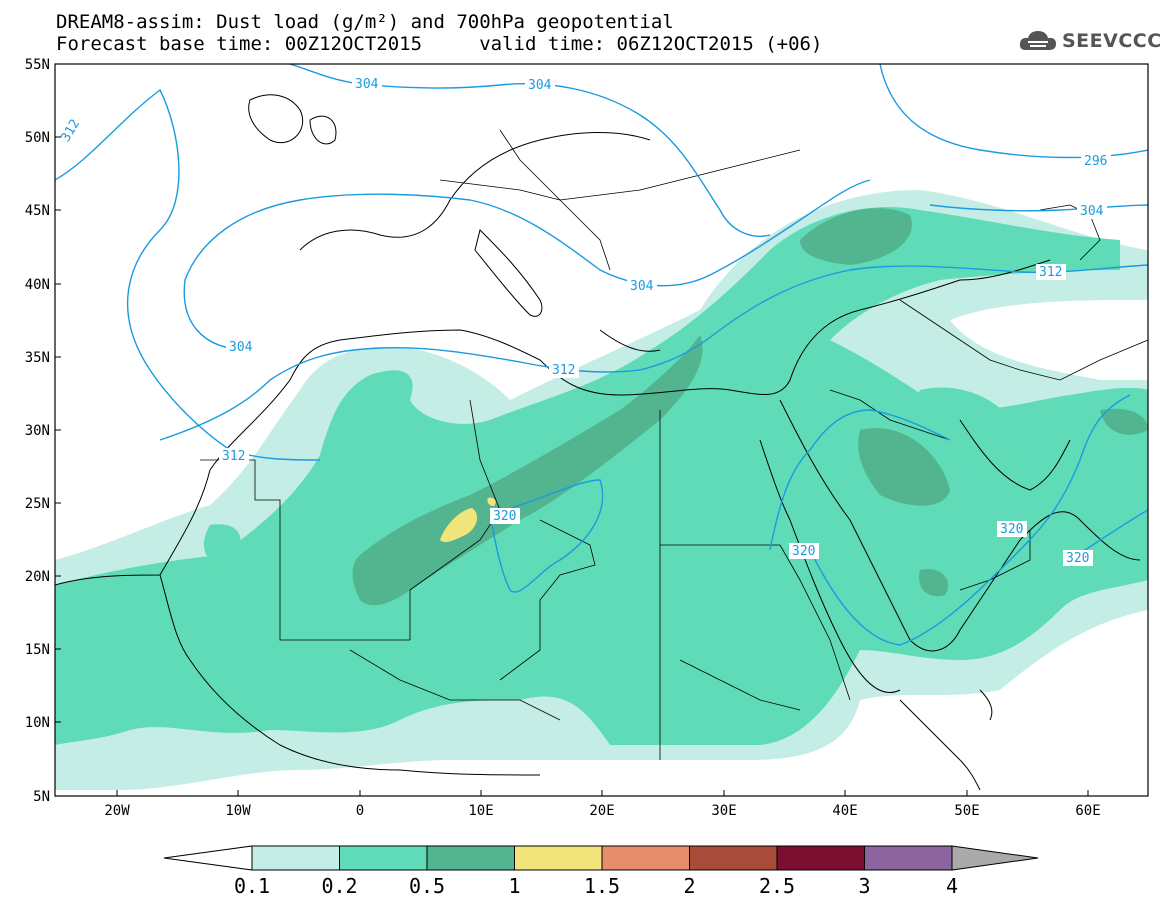  What do you see at coordinates (37, 138) in the screenshot?
I see `lat-label: 50N` at bounding box center [37, 138].